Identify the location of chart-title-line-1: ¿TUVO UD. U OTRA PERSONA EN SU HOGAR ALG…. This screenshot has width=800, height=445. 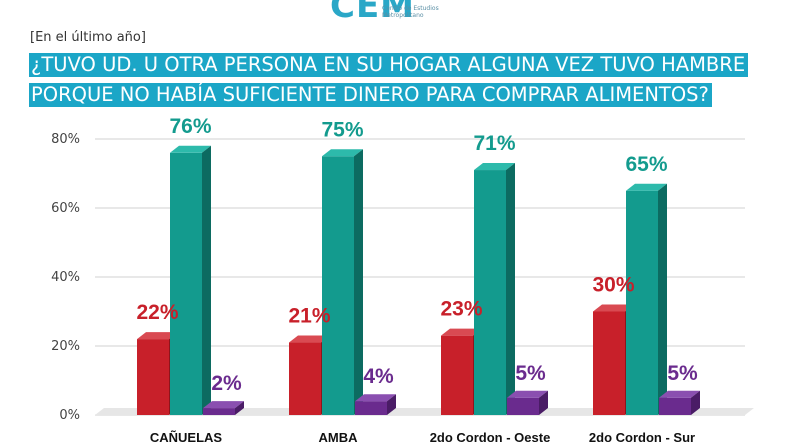
(389, 65).